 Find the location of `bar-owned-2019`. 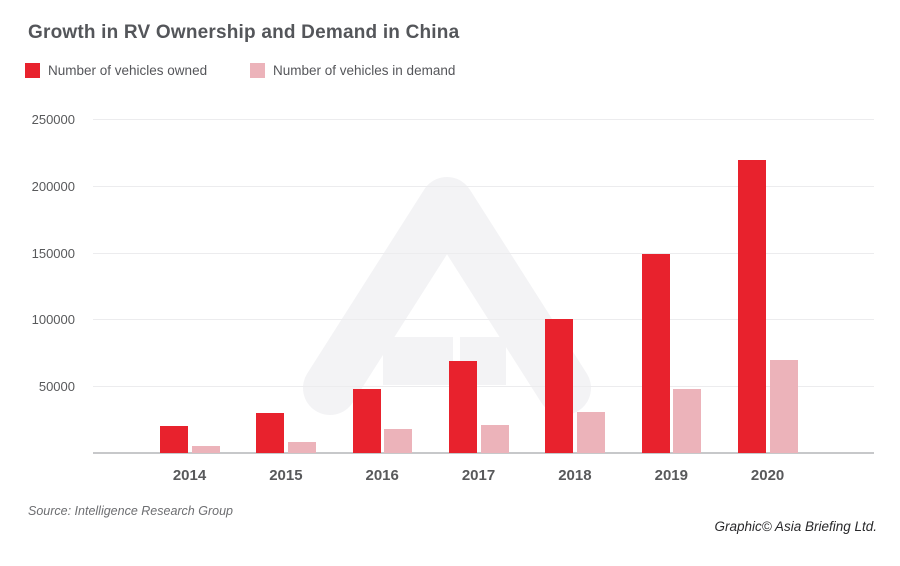

bar-owned-2019 is located at coordinates (655, 353).